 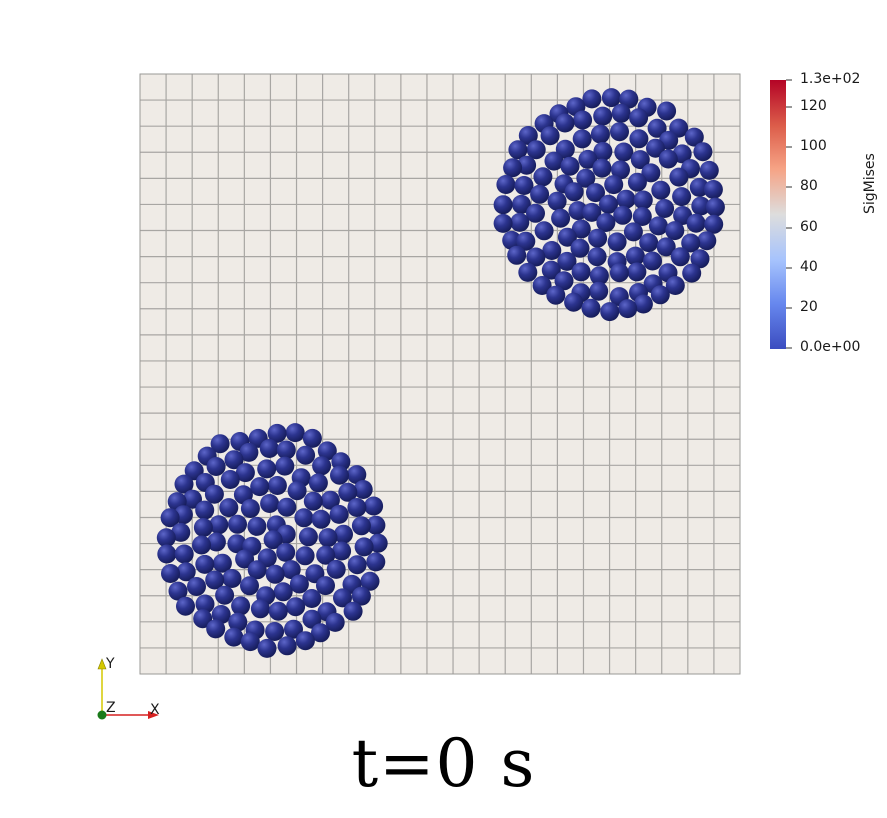 I want to click on colorbar-tick-20: 20, so click(x=809, y=307).